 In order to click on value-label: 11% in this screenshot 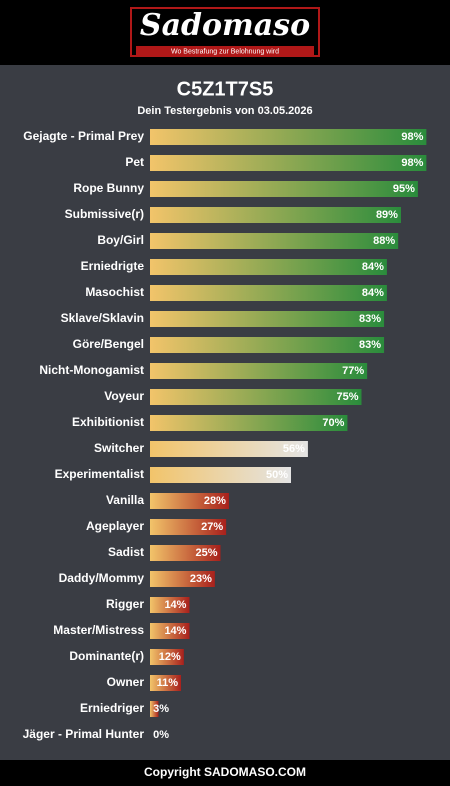, I will do `click(168, 683)`.